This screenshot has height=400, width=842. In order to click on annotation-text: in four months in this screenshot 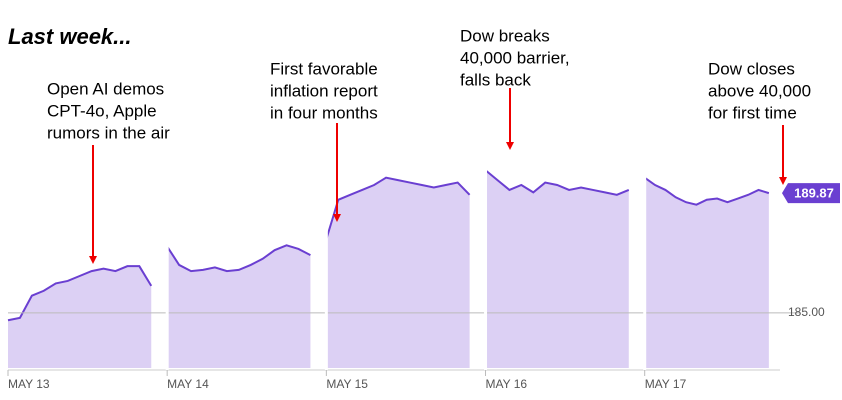, I will do `click(324, 112)`.